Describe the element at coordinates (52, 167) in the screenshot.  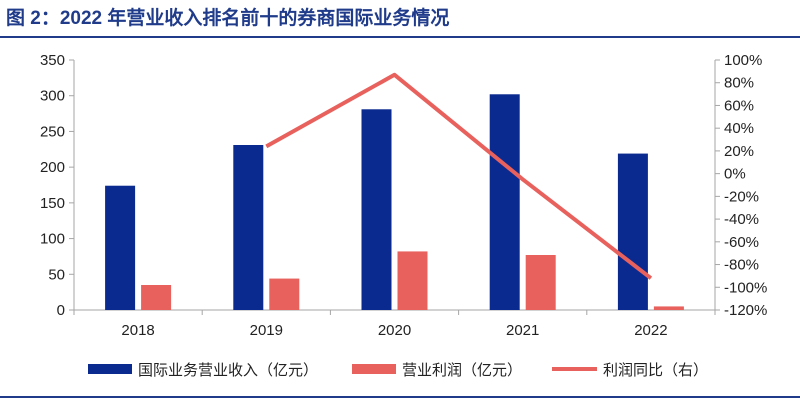
I see `y-left-tick-label: 200` at that location.